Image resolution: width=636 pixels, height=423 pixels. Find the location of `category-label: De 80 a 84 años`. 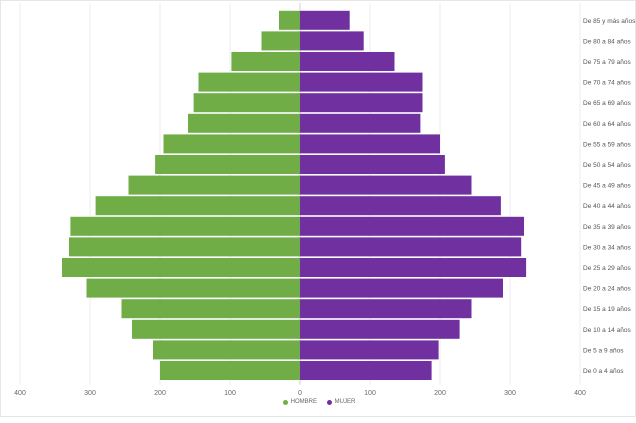

category-label: De 80 a 84 años is located at coordinates (607, 41).